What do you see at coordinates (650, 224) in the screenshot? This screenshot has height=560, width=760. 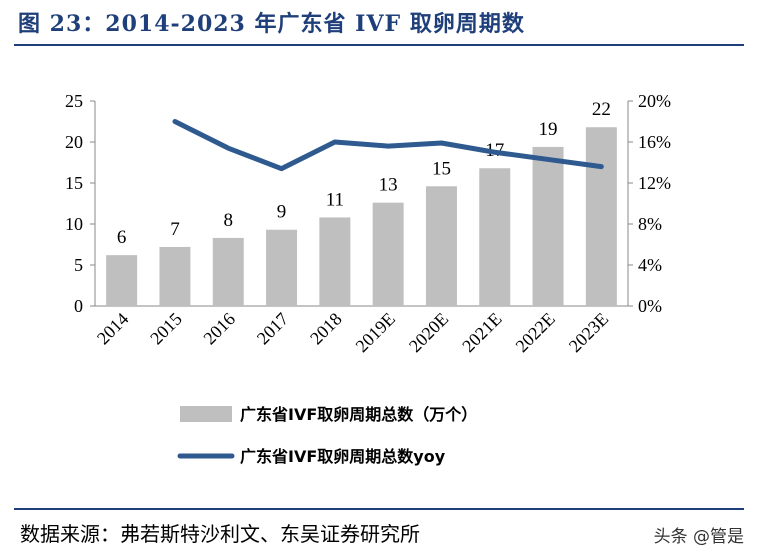 I see `right-tick-label: 8%` at bounding box center [650, 224].